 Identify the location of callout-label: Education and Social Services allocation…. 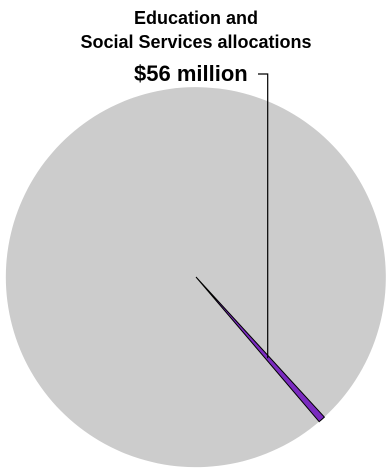
(193, 30).